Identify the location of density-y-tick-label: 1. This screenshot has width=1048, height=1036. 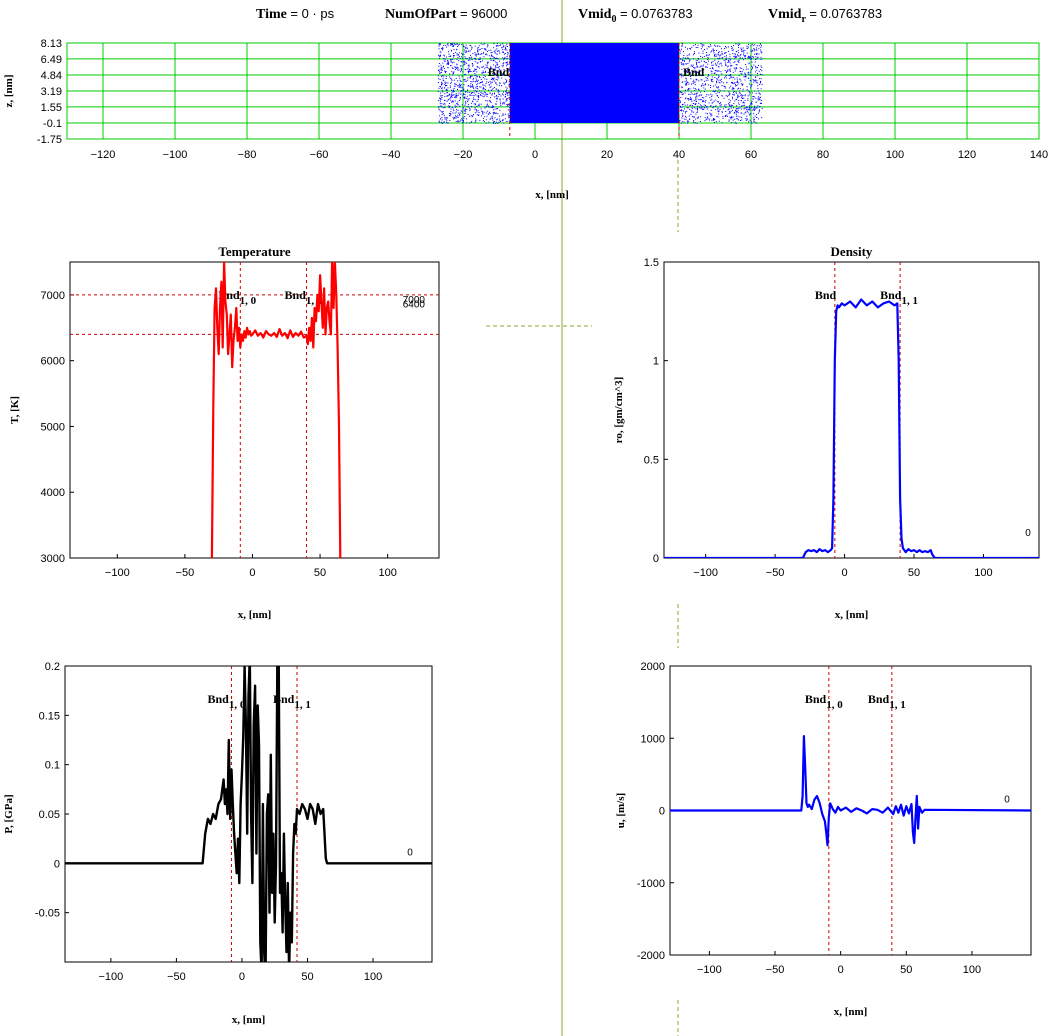
(656, 362).